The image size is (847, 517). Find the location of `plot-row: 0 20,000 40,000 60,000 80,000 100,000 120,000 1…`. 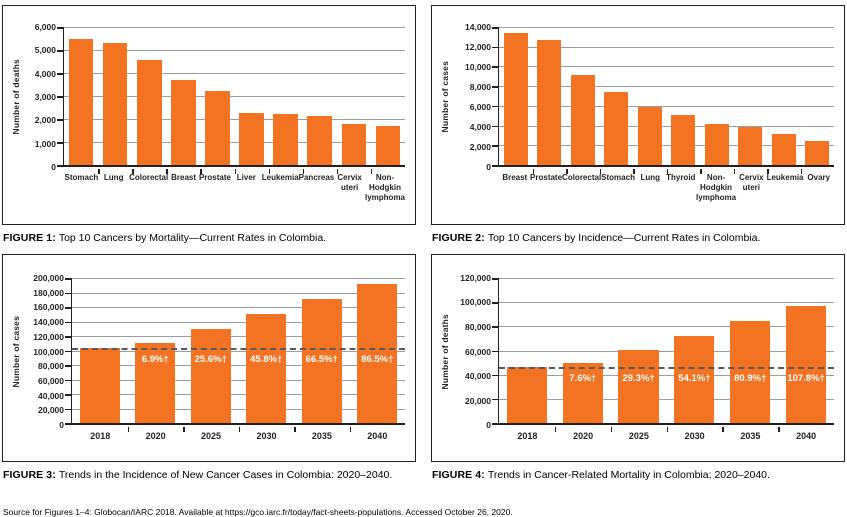

plot-row: 0 20,000 40,000 60,000 80,000 100,000 120,000 1… is located at coordinates (214, 352).